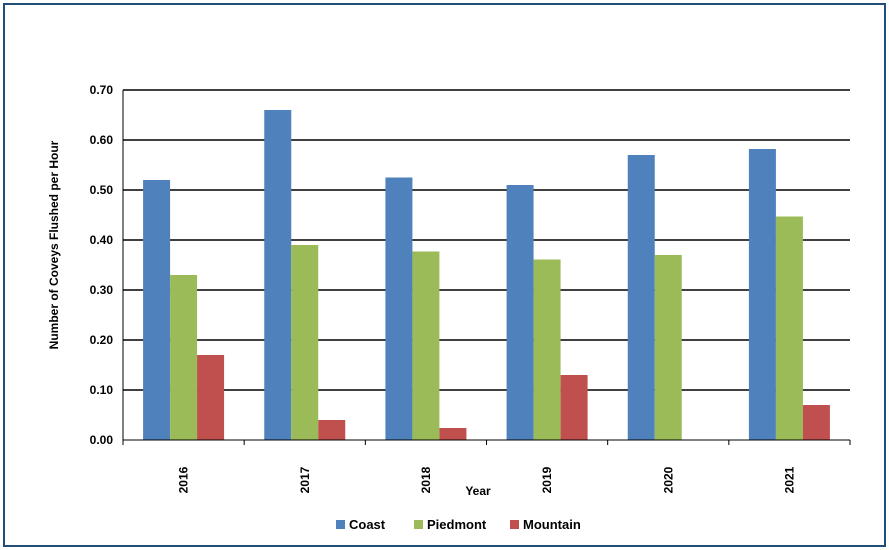 This screenshot has width=889, height=550. Describe the element at coordinates (184, 479) in the screenshot. I see `x-tick-label: 2016` at that location.